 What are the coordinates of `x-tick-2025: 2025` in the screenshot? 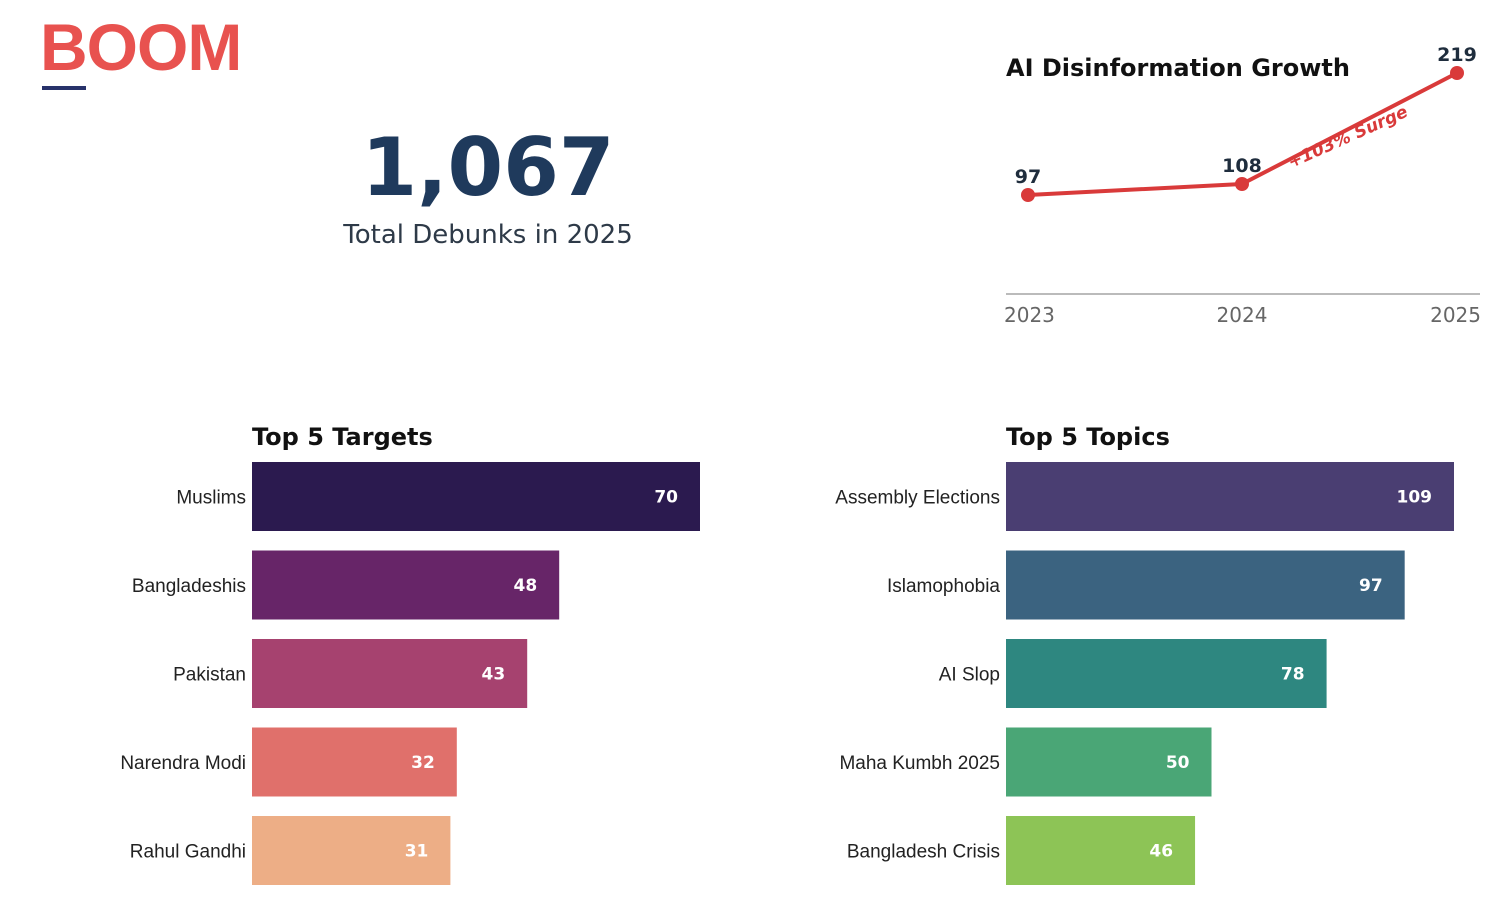 It's located at (1455, 315).